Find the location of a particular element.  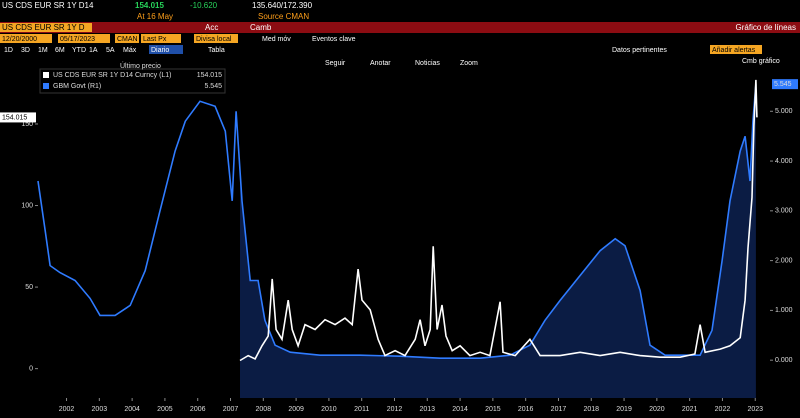

x-tick-label: 2018 is located at coordinates (591, 409).